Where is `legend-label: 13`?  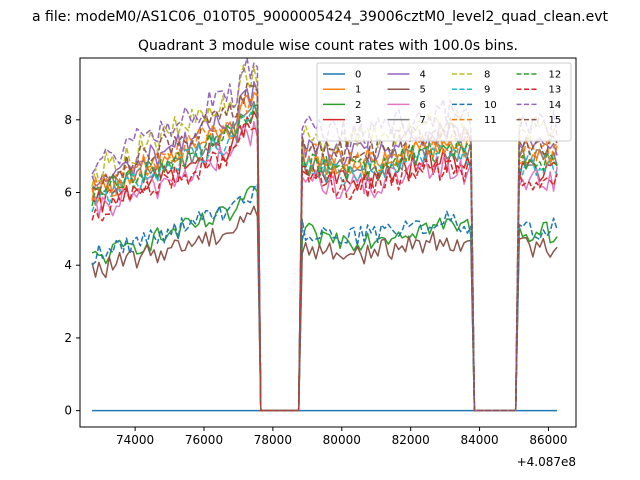
legend-label: 13 is located at coordinates (555, 90).